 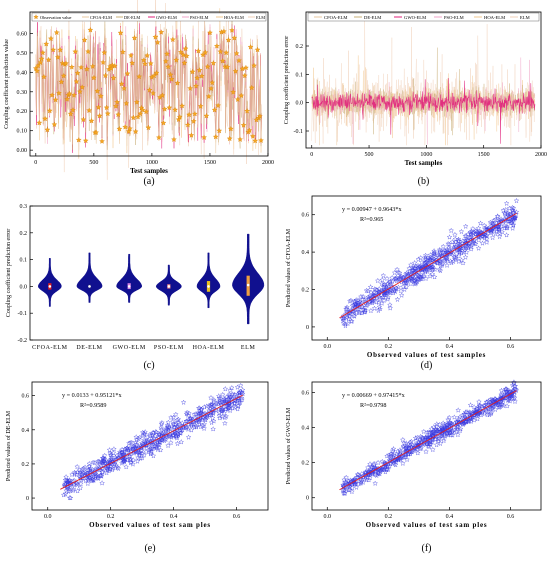 I want to click on y-tick-label: 0.6, so click(x=306, y=216).